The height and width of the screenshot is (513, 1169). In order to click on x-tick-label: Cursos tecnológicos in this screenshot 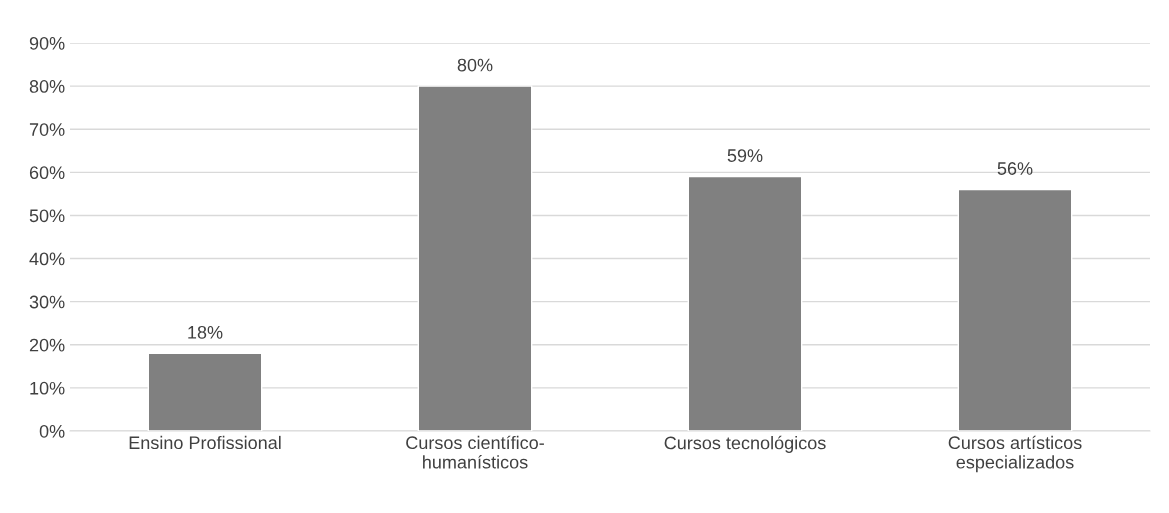, I will do `click(745, 444)`.